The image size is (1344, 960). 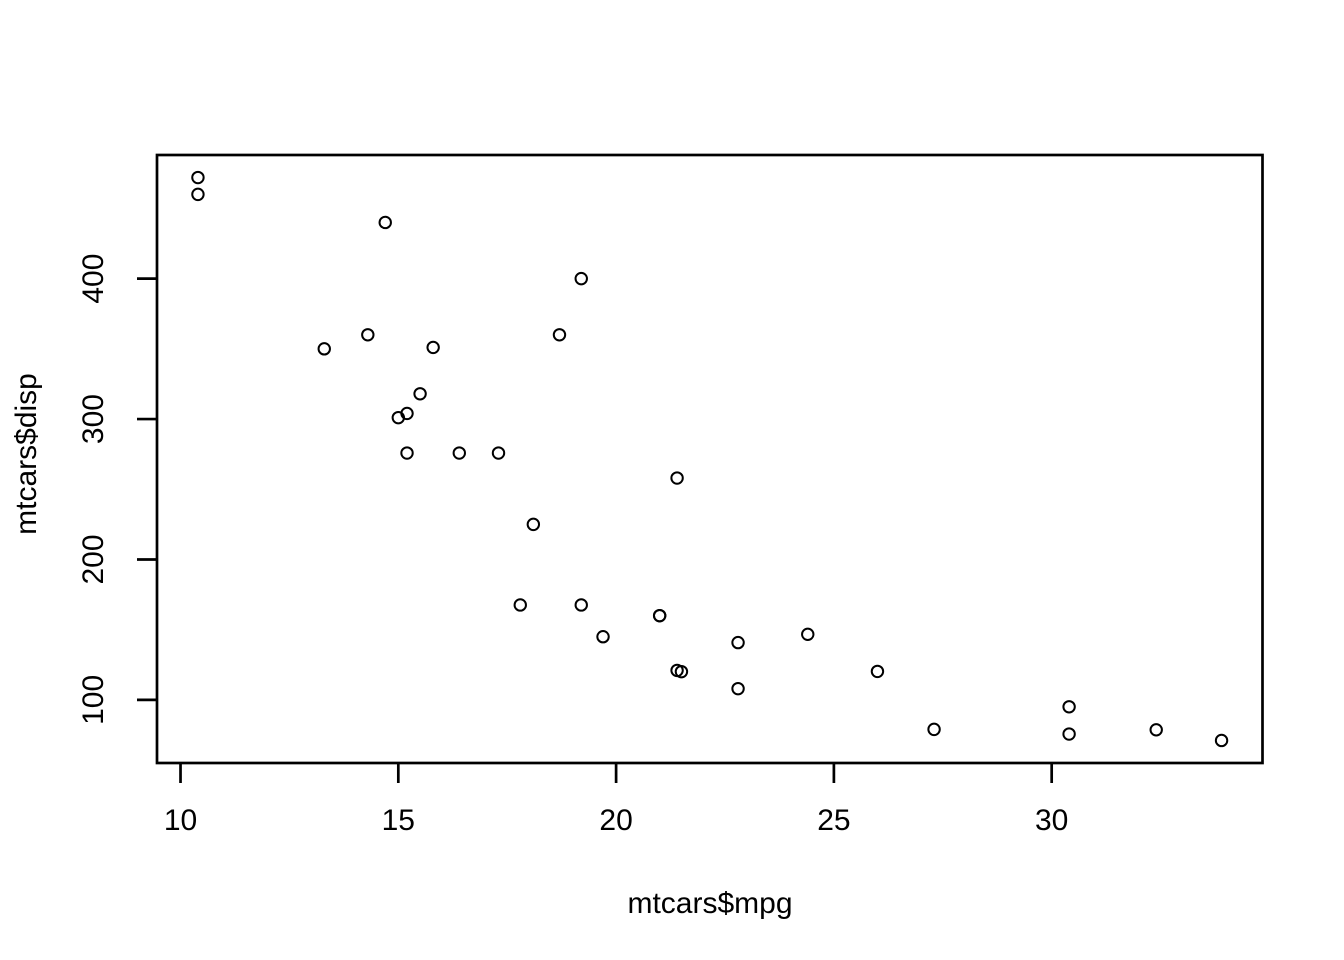 What do you see at coordinates (833, 820) in the screenshot?
I see `x-tick-label: 25` at bounding box center [833, 820].